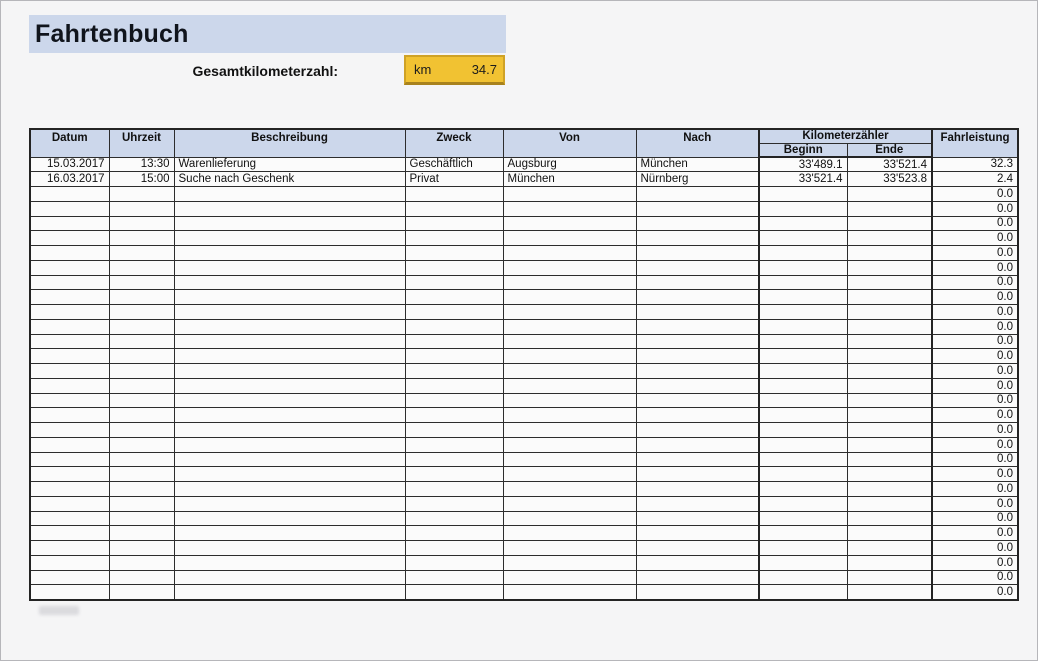  Describe the element at coordinates (889, 150) in the screenshot. I see `header-ende: Ende` at that location.